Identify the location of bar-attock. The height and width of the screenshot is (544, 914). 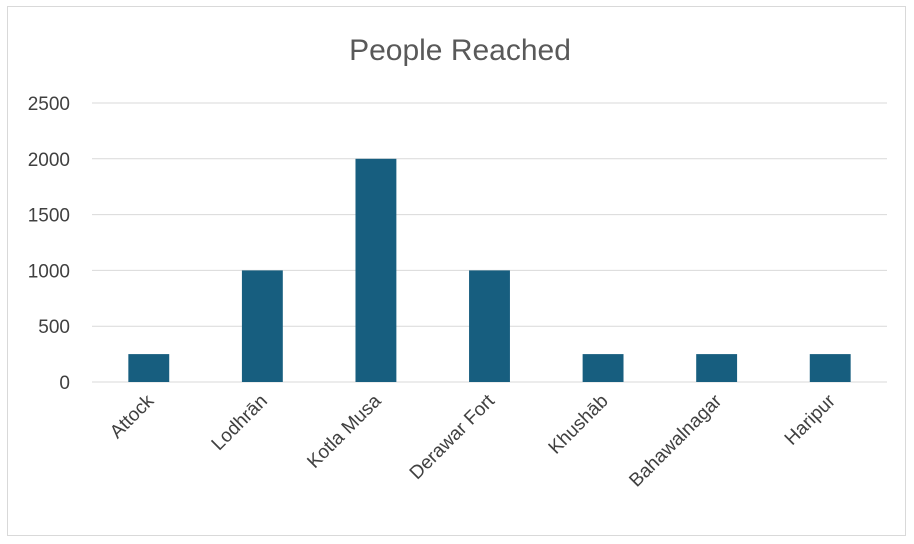
(149, 368).